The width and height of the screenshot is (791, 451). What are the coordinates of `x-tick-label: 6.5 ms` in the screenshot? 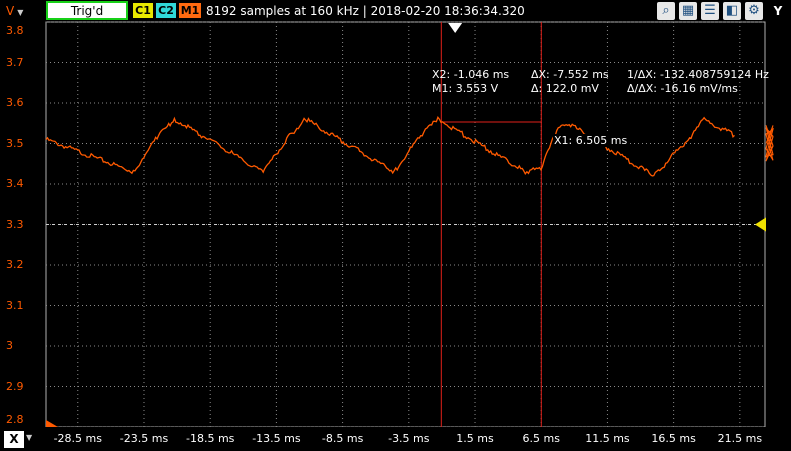 It's located at (541, 438).